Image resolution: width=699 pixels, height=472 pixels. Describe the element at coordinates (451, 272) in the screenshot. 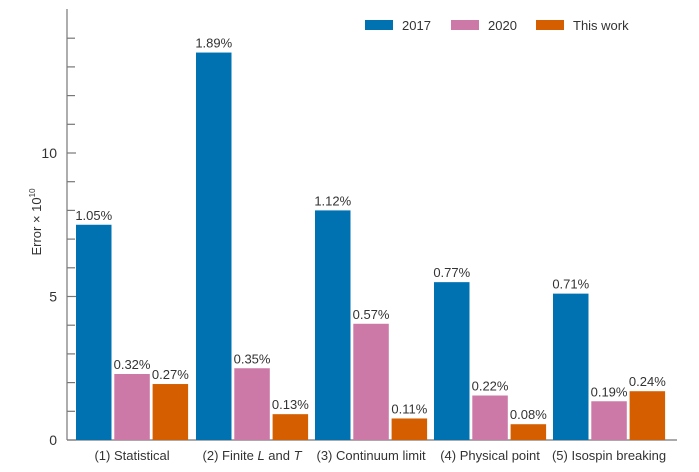

I see `data-label: 0.77%` at that location.